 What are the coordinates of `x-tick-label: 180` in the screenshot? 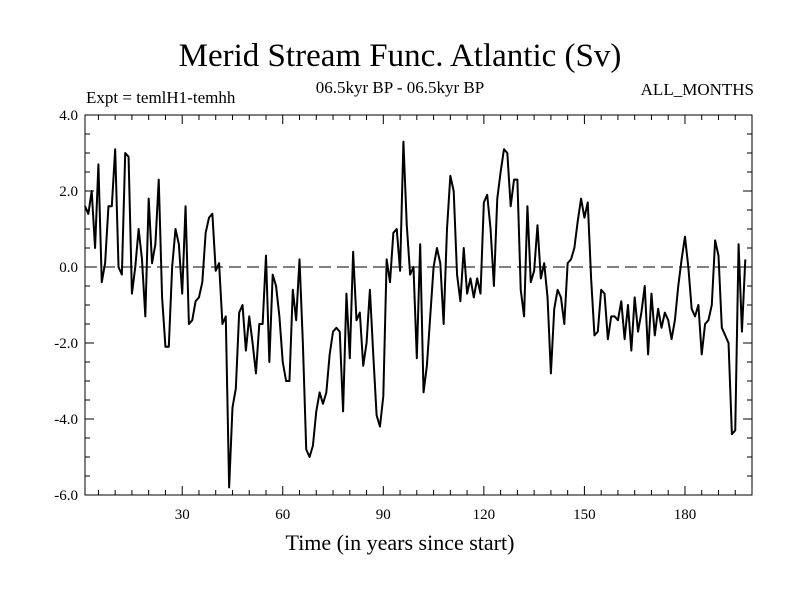 It's located at (685, 515).